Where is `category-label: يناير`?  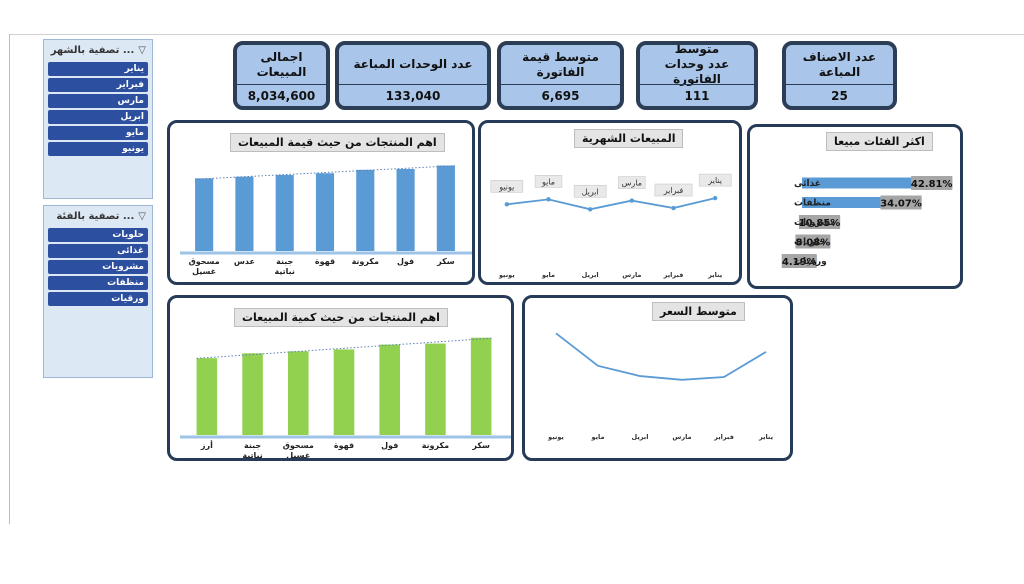 category-label: يناير is located at coordinates (765, 437).